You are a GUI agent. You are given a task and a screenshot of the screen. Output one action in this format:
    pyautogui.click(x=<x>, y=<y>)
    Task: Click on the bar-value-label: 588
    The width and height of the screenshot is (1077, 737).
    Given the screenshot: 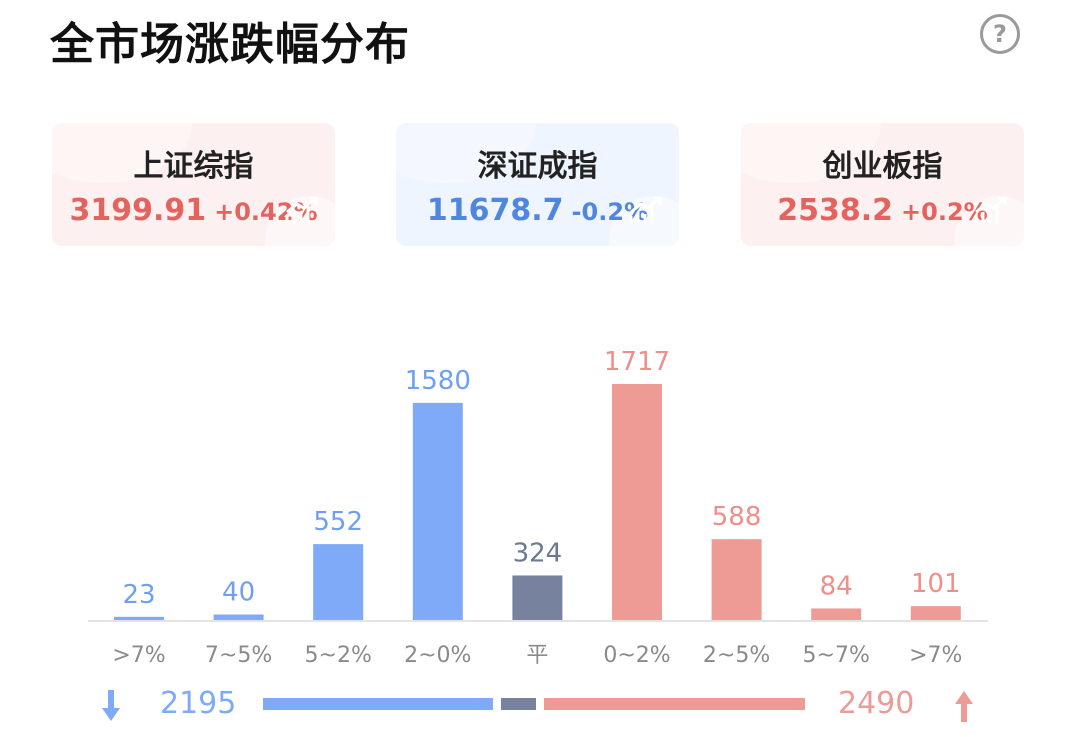 What is the action you would take?
    pyautogui.click(x=737, y=517)
    